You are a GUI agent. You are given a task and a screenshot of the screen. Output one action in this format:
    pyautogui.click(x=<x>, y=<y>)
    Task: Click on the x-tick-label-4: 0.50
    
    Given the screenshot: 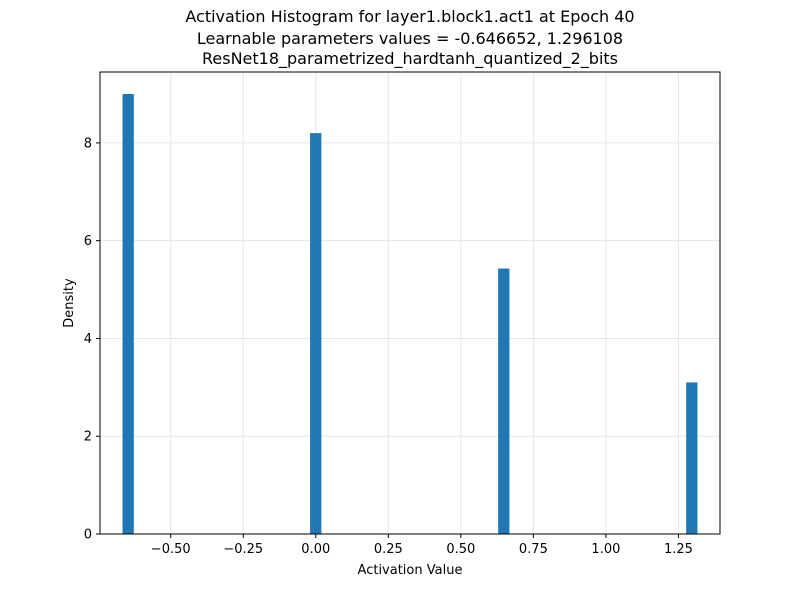 What is the action you would take?
    pyautogui.click(x=460, y=549)
    